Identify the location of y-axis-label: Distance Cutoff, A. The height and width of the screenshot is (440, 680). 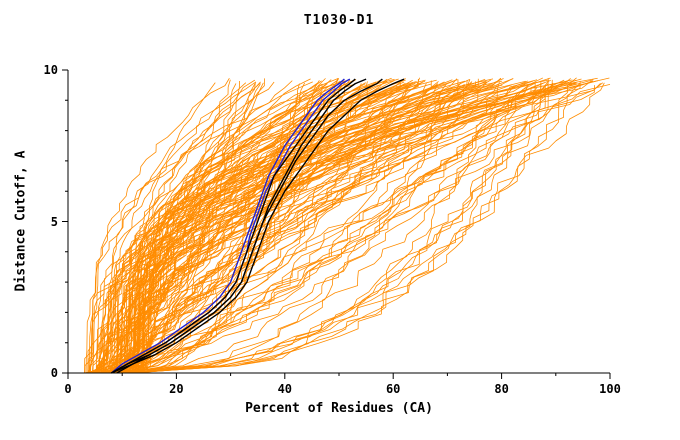
(21, 221).